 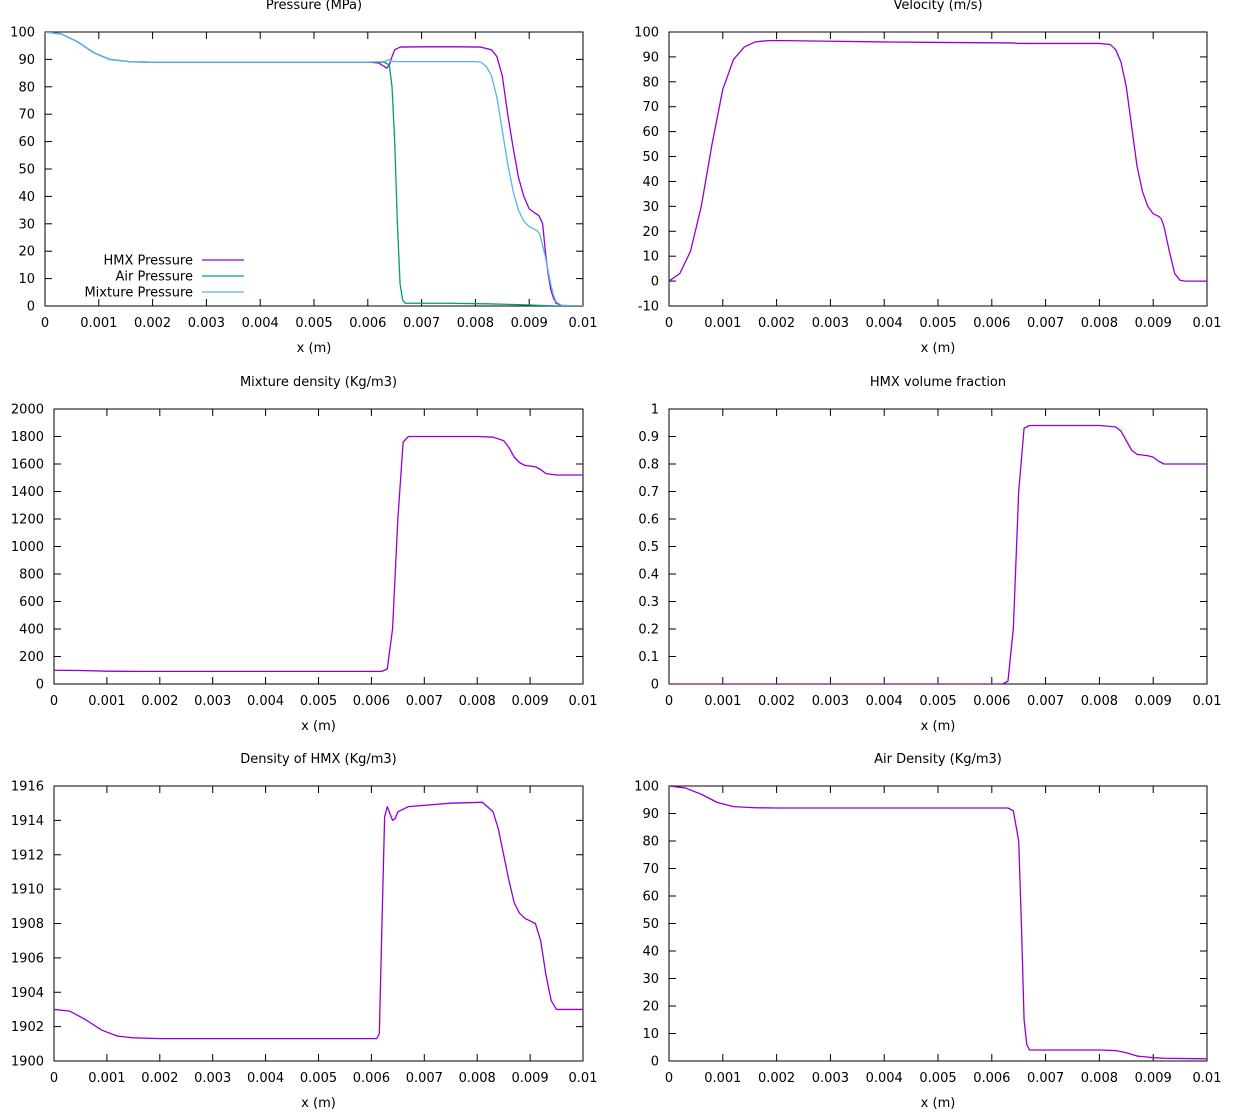 What do you see at coordinates (31, 630) in the screenshot?
I see `y-tick-label: 400` at bounding box center [31, 630].